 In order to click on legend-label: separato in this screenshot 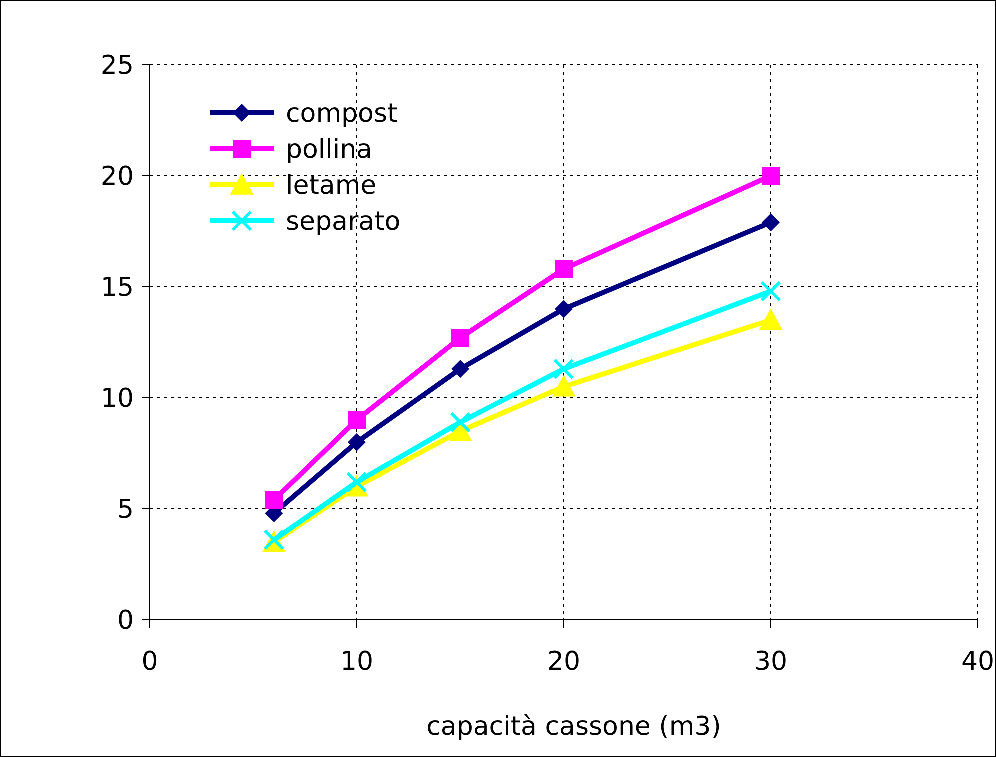, I will do `click(343, 222)`.